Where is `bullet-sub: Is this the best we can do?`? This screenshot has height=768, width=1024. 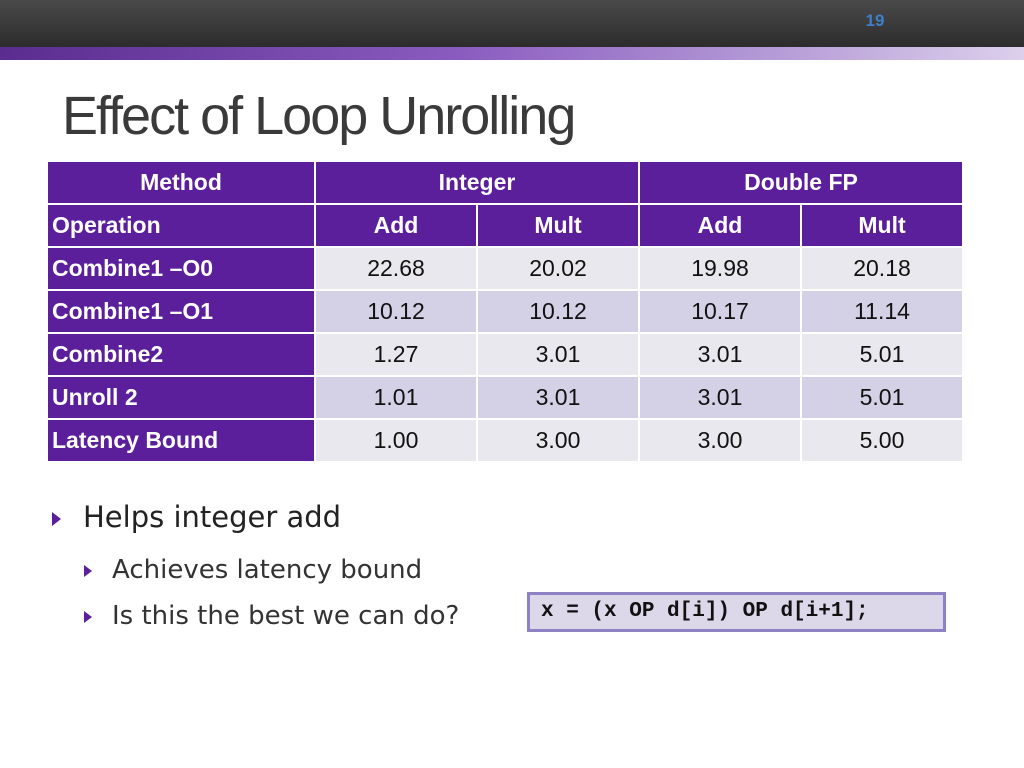
bullet-sub: Is this the best we can do? is located at coordinates (284, 616).